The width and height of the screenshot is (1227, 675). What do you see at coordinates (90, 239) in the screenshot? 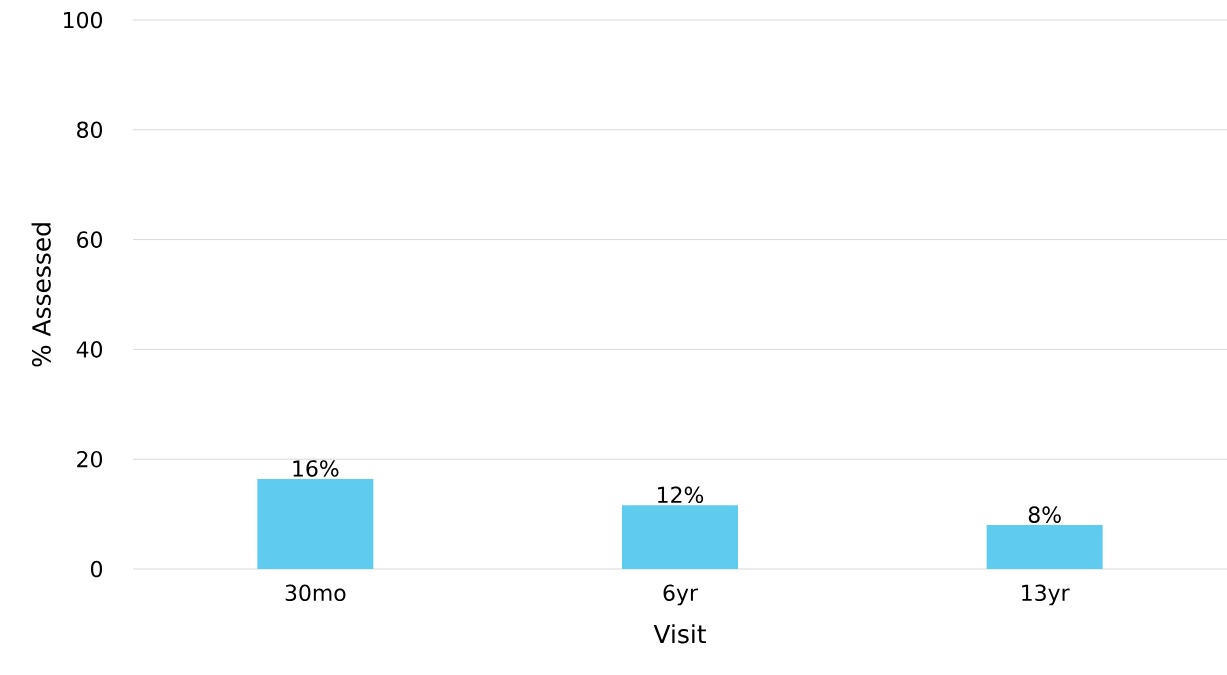
I see `y-tick-label: 60` at bounding box center [90, 239].